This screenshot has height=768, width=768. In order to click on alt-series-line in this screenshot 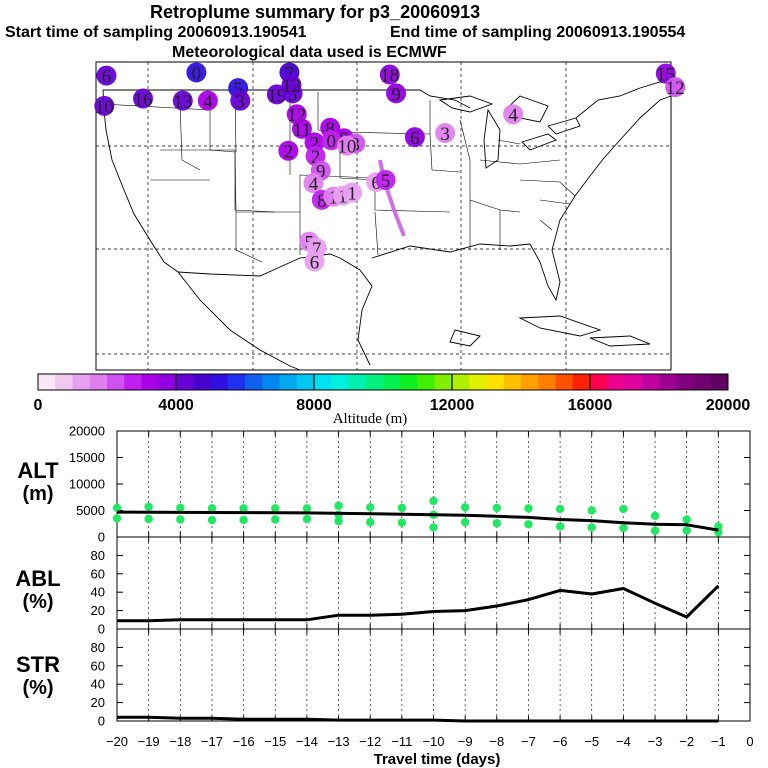, I will do `click(417, 521)`.